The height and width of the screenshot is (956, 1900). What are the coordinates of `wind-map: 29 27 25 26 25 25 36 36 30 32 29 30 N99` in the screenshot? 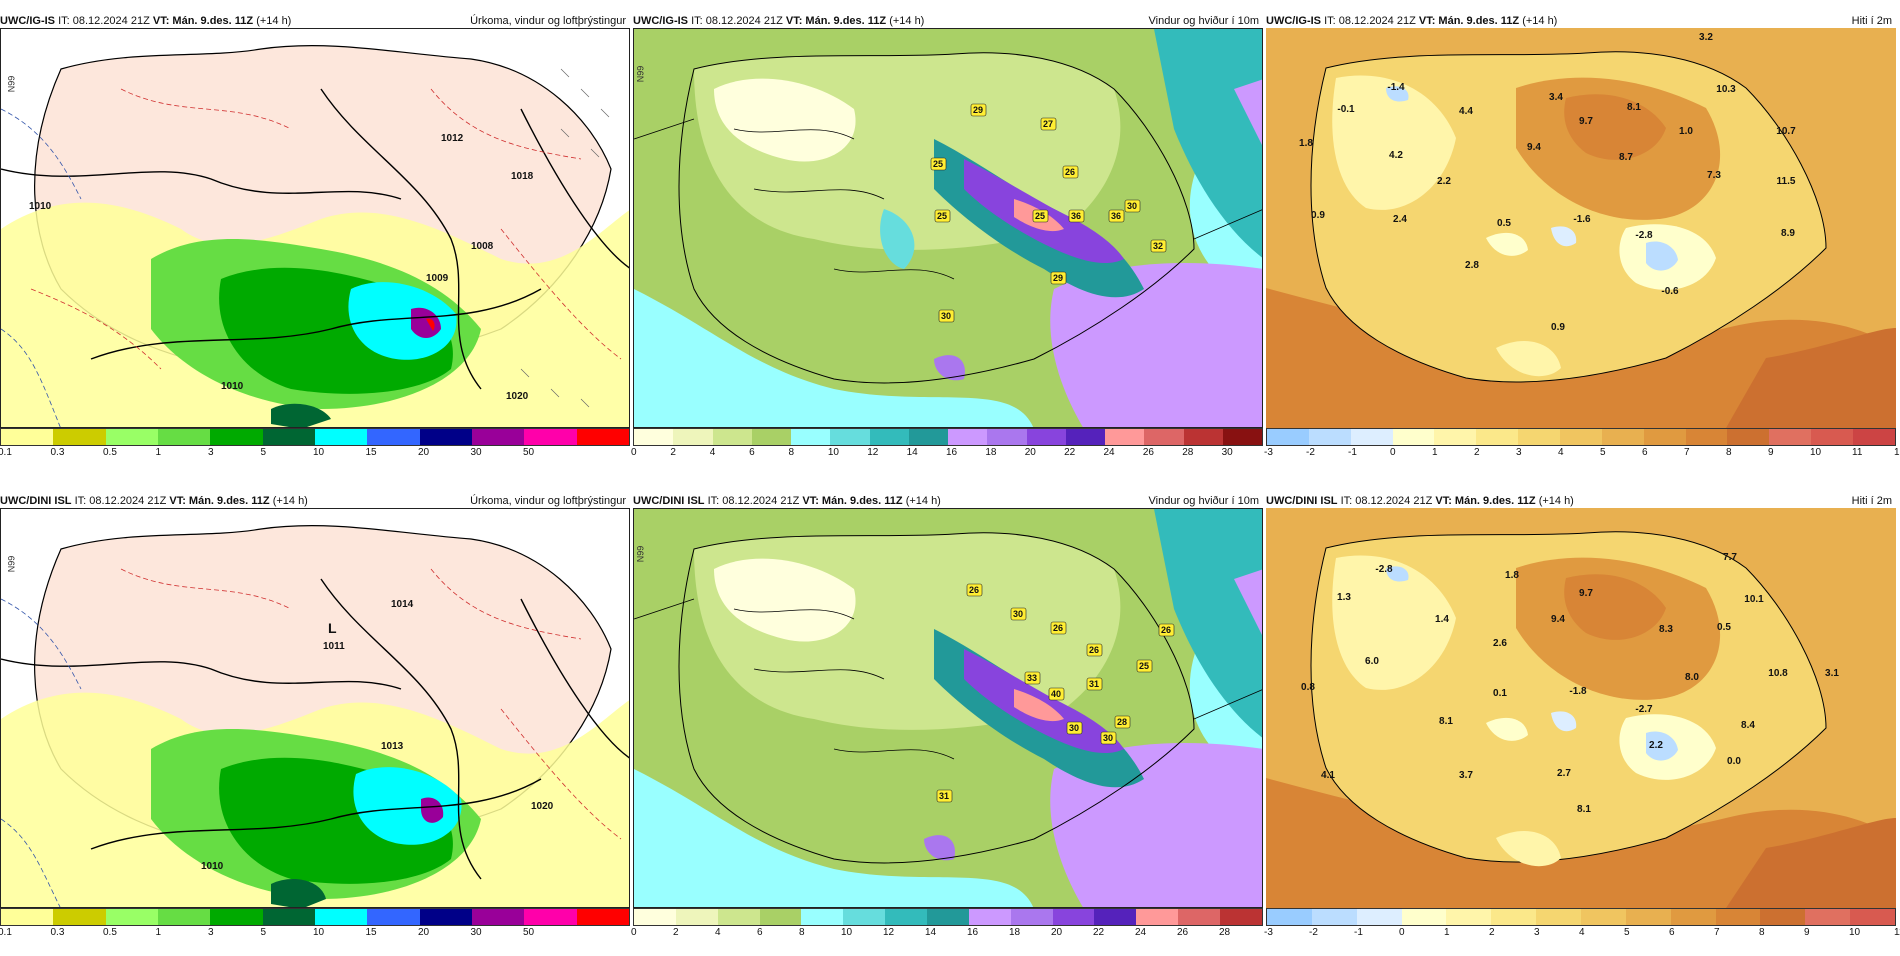 It's located at (948, 228).